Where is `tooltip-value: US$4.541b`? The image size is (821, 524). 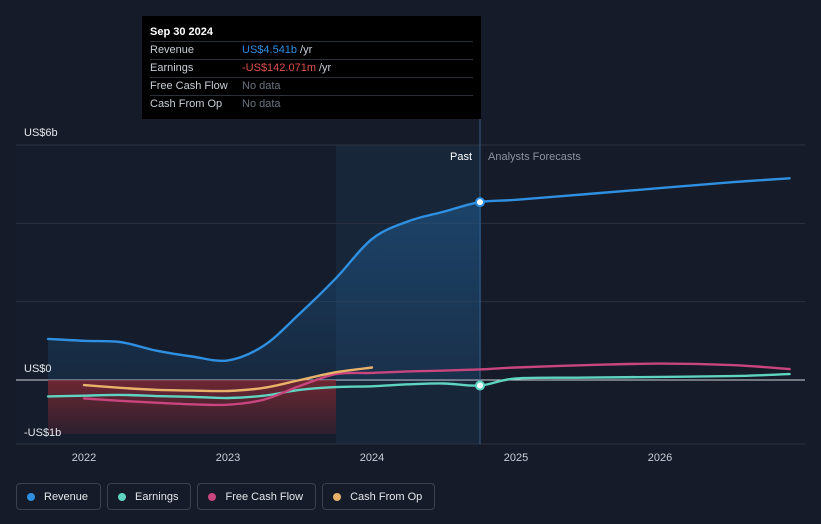
tooltip-value: US$4.541b is located at coordinates (270, 50).